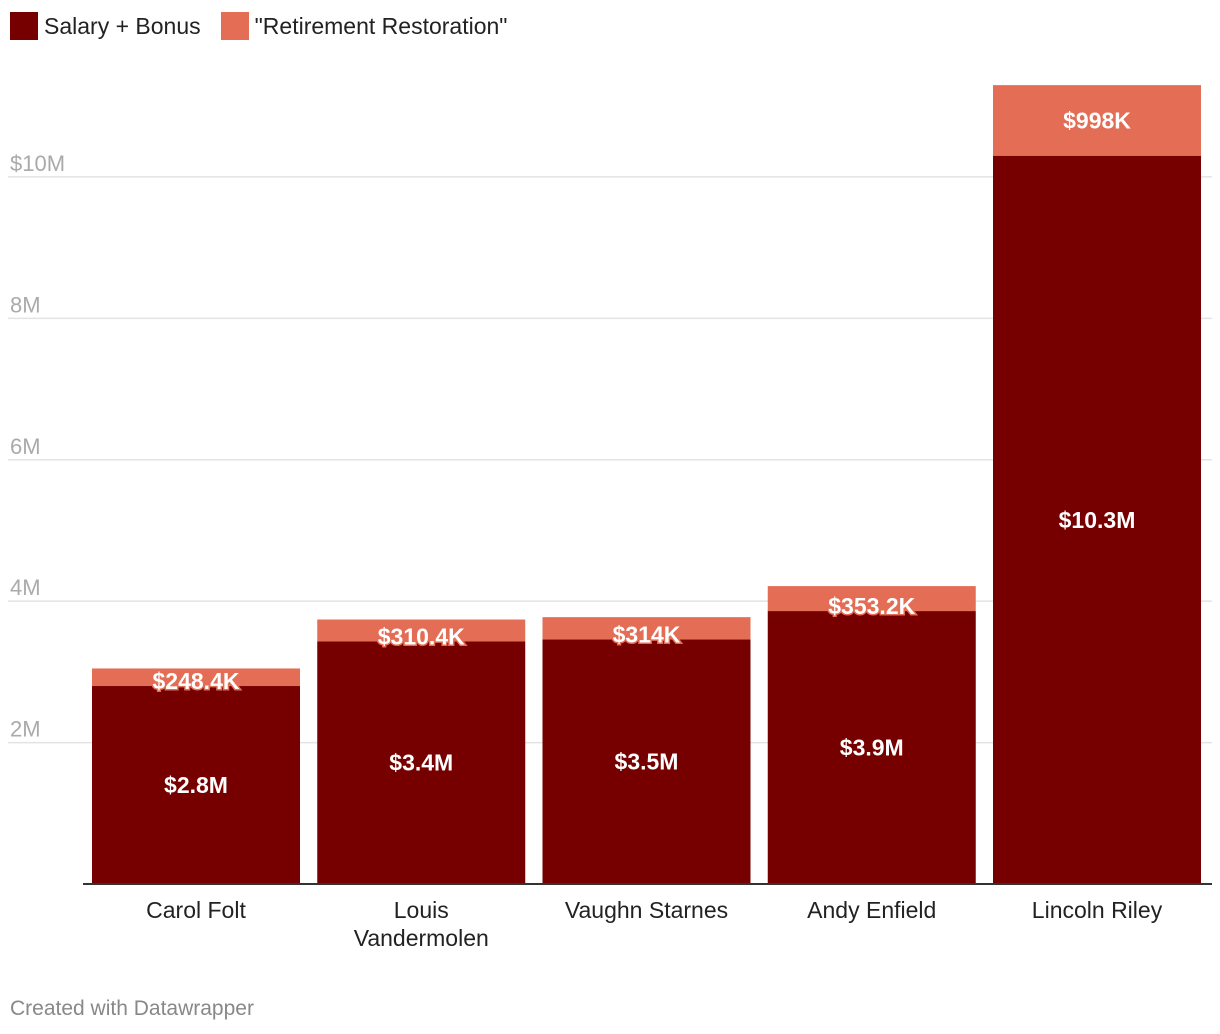 The image size is (1220, 1034). Describe the element at coordinates (122, 25) in the screenshot. I see `legend-label-salary-bonus: Salary + Bonus` at that location.